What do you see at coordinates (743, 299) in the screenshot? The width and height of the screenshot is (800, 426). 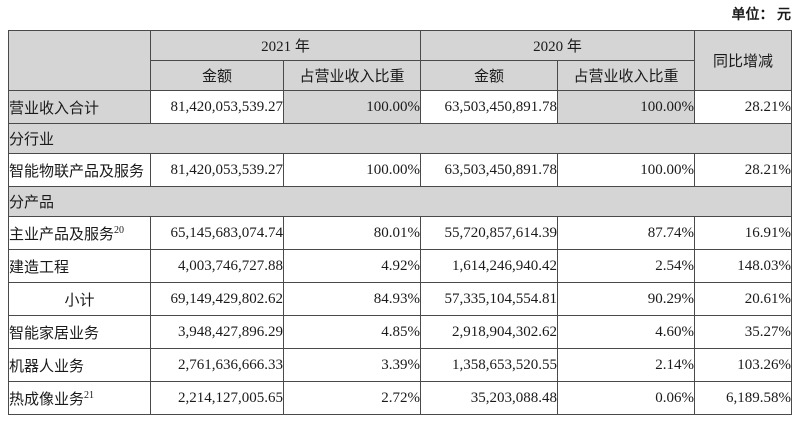 I see `yoy-cell: 20.61%` at bounding box center [743, 299].